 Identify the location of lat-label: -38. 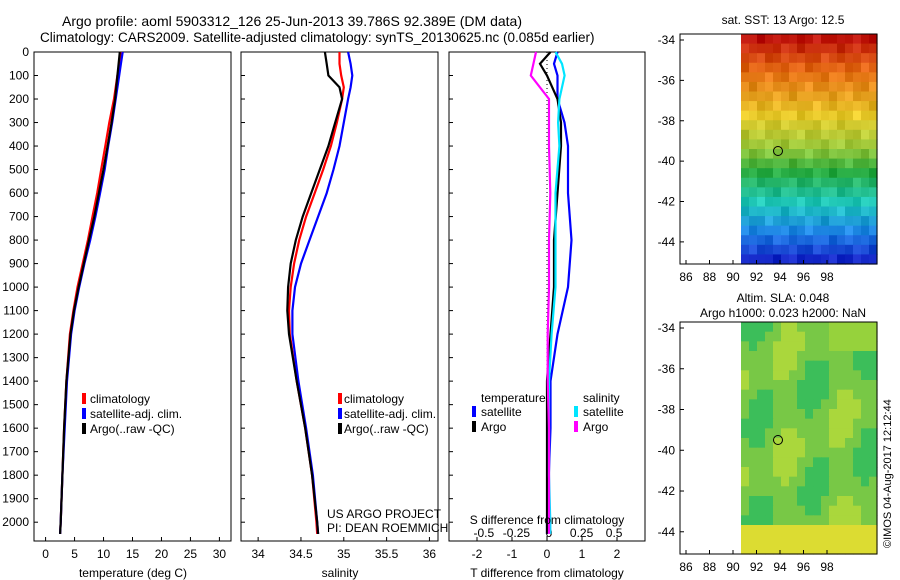
(667, 410).